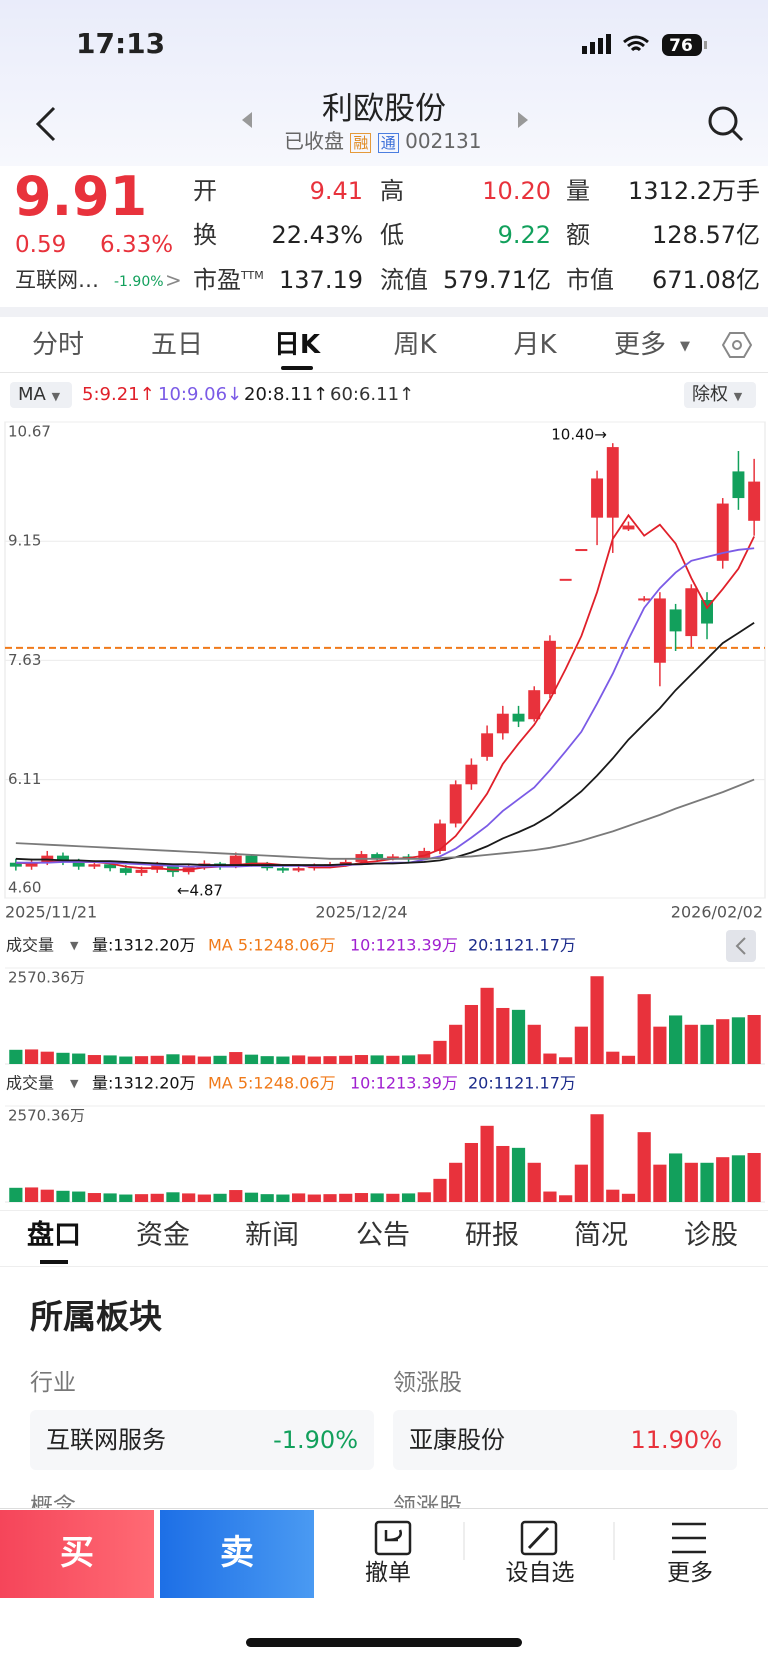 The image size is (768, 1662). What do you see at coordinates (121, 43) in the screenshot?
I see `time: 17:13` at bounding box center [121, 43].